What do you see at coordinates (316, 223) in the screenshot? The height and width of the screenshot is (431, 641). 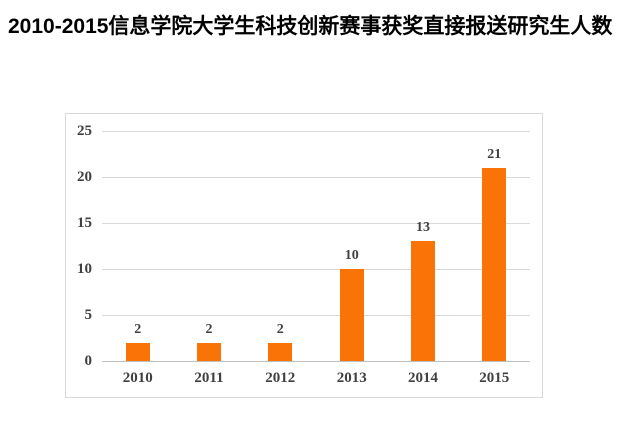 I see `gridline-y15` at bounding box center [316, 223].